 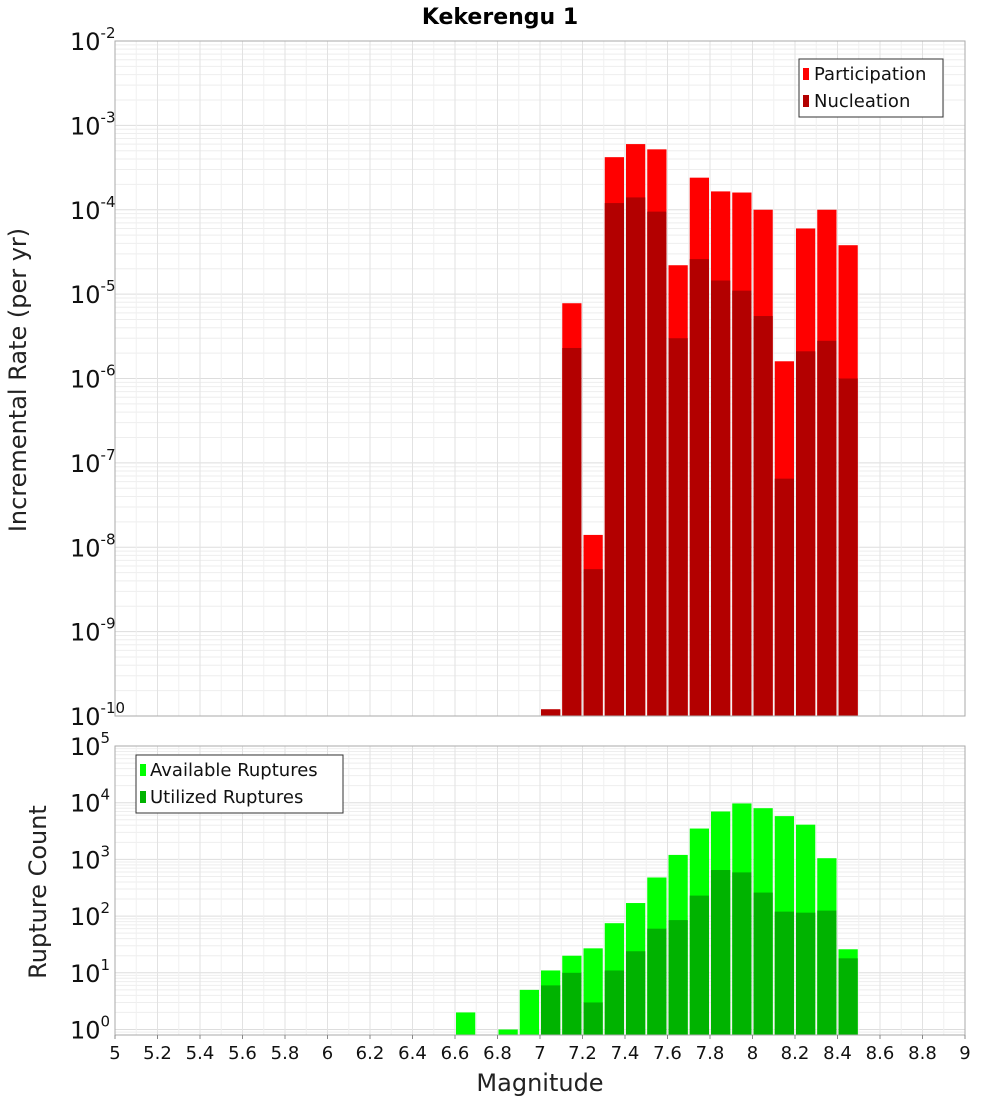 What do you see at coordinates (90, 858) in the screenshot?
I see `y-tick-label: 10³` at bounding box center [90, 858].